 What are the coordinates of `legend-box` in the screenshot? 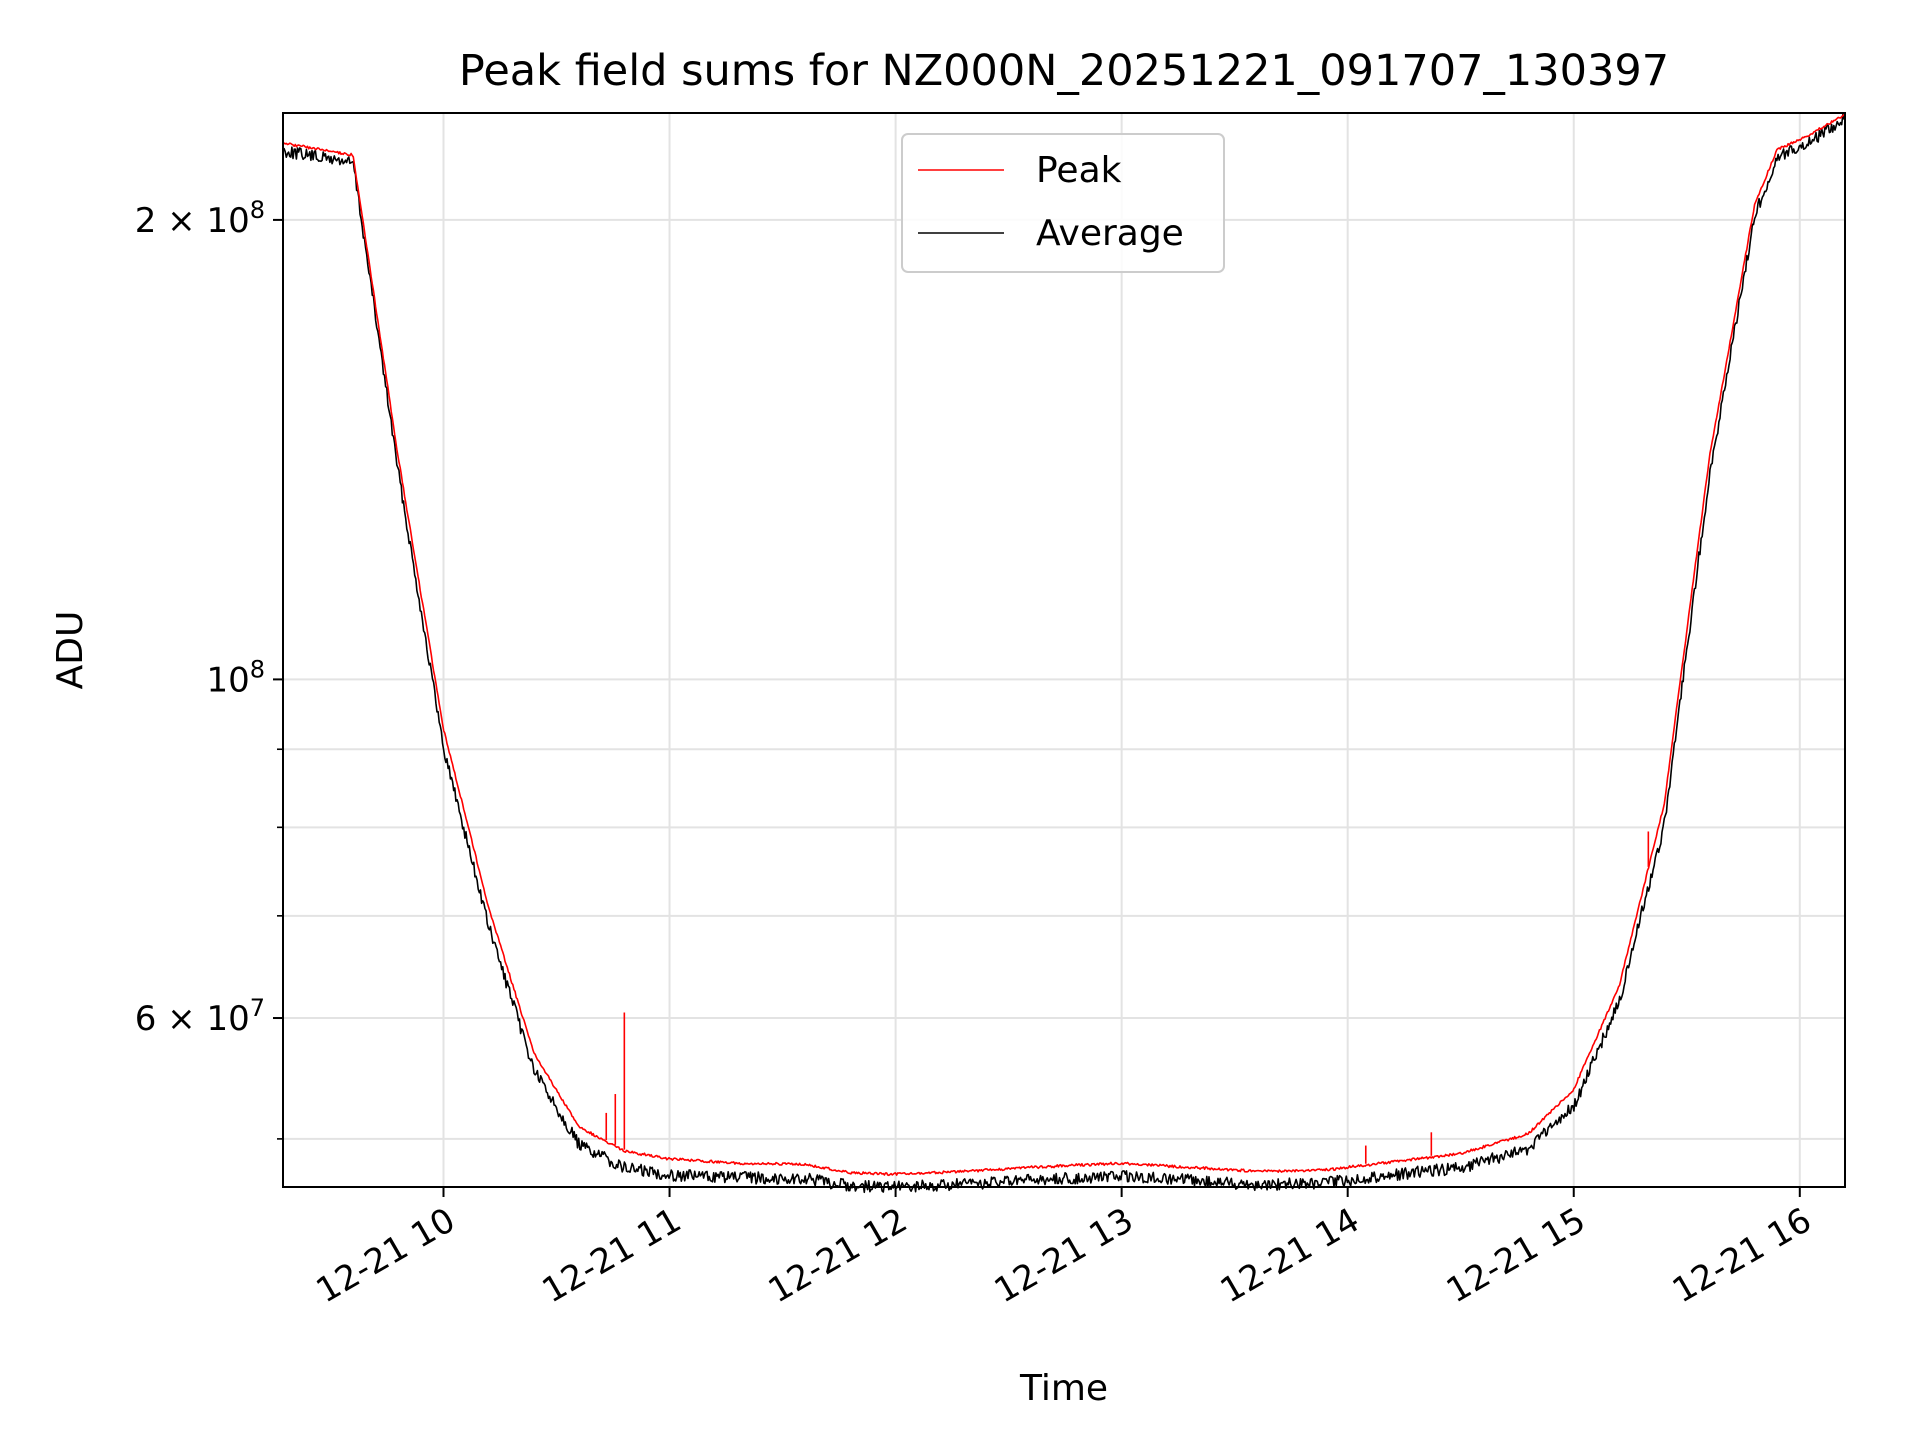 It's located at (1063, 203).